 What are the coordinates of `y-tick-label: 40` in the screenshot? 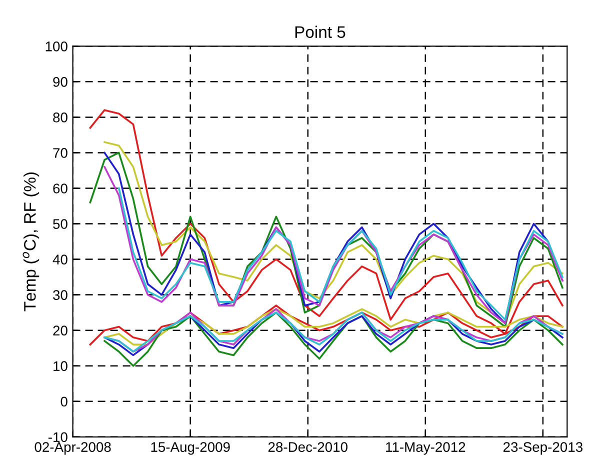 It's located at (60, 259).